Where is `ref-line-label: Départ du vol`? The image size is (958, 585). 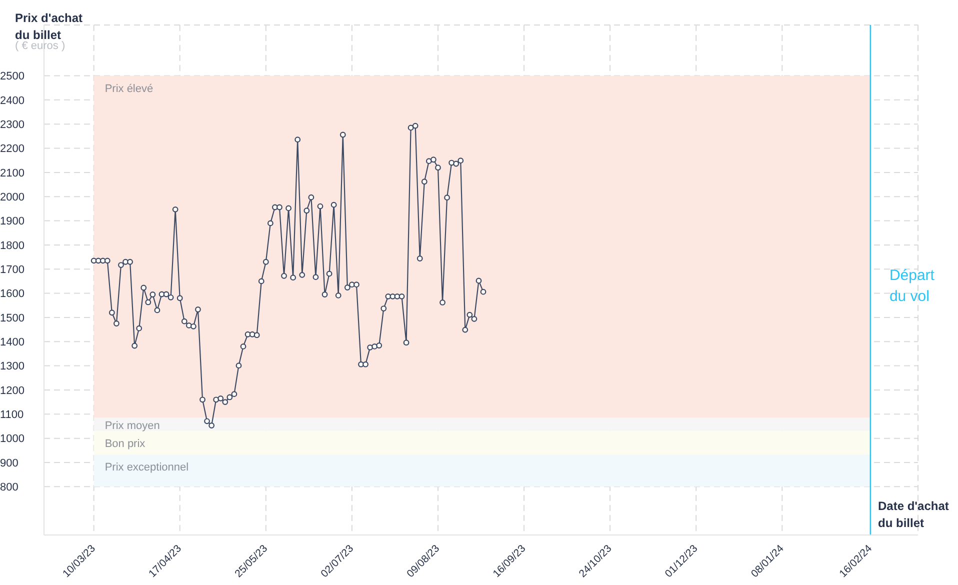
ref-line-label: Départ du vol is located at coordinates (912, 286).